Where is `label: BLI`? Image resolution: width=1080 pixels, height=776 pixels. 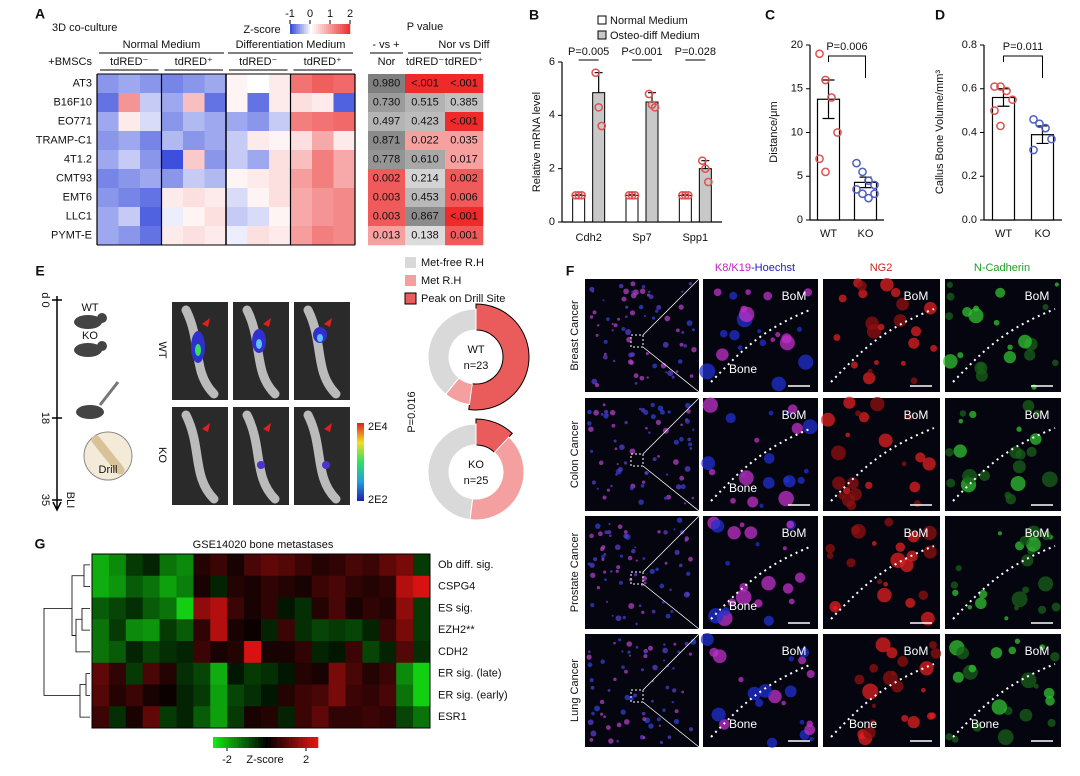 label: BLI is located at coordinates (70, 500).